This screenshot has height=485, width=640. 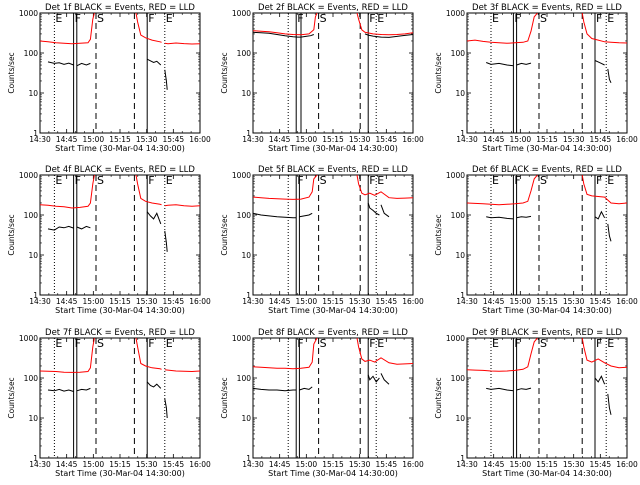 I want to click on y-tick-label: 1000, so click(x=455, y=13).